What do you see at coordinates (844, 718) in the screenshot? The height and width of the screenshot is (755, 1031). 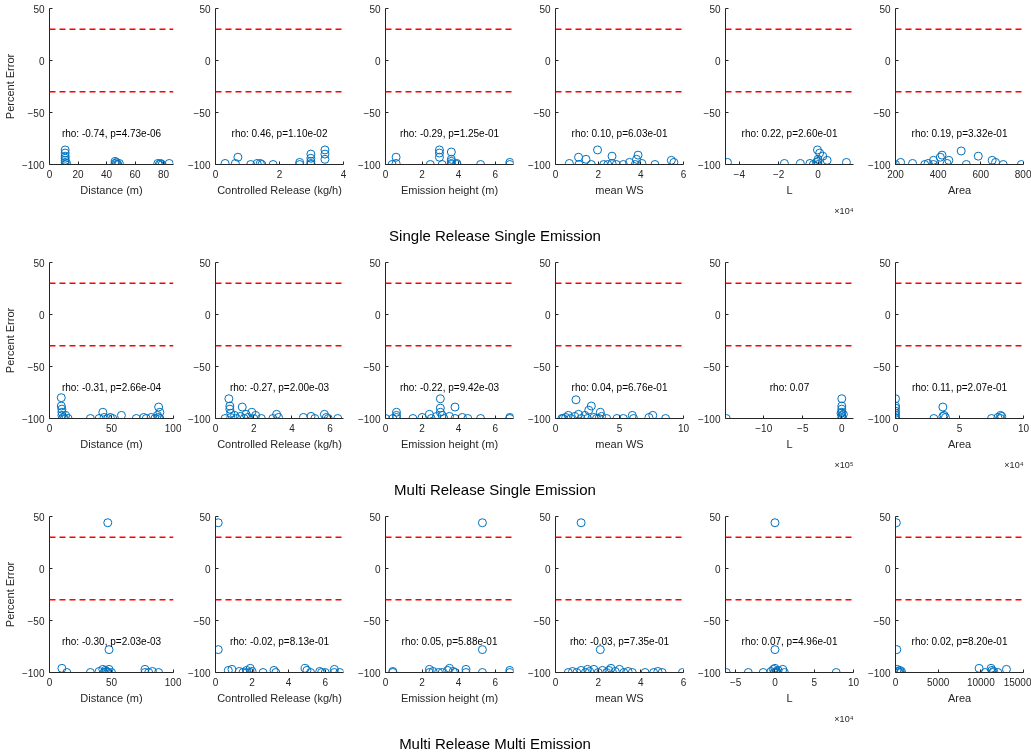 I see `text: ×10⁴` at bounding box center [844, 718].